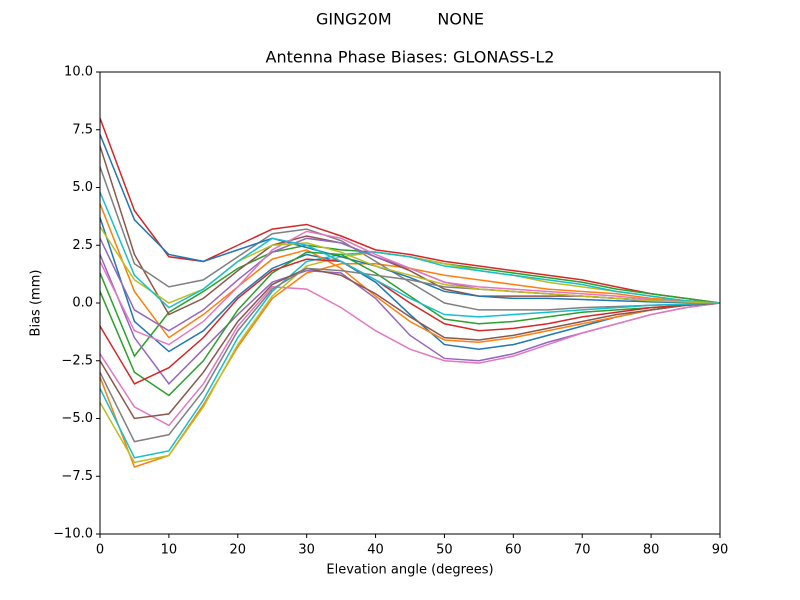 The image size is (800, 600). What do you see at coordinates (100, 550) in the screenshot?
I see `x-tick-label: 0` at bounding box center [100, 550].